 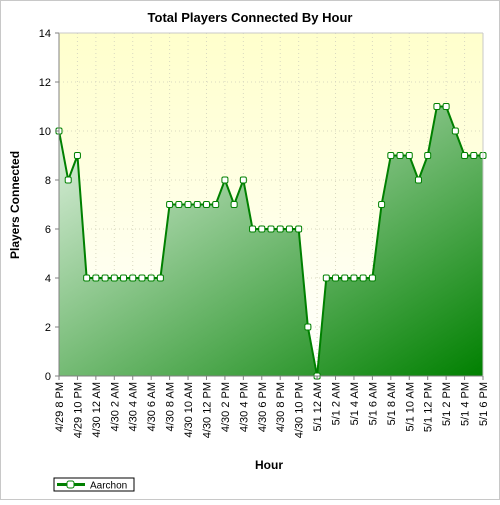 What do you see at coordinates (48, 181) in the screenshot?
I see `y-tick-label: 8` at bounding box center [48, 181].